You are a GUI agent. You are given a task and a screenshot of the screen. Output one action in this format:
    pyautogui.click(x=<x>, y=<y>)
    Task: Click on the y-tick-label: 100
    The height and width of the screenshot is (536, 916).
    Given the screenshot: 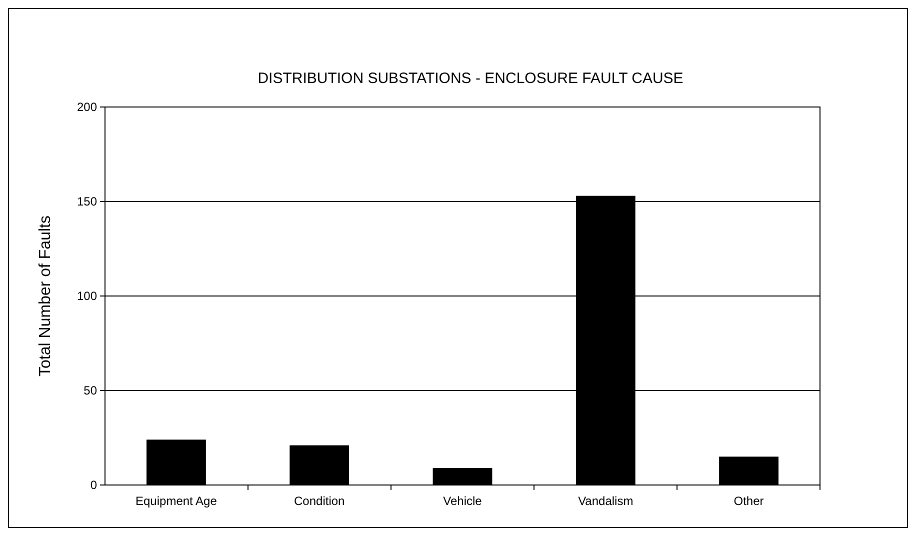 What is the action you would take?
    pyautogui.click(x=87, y=296)
    